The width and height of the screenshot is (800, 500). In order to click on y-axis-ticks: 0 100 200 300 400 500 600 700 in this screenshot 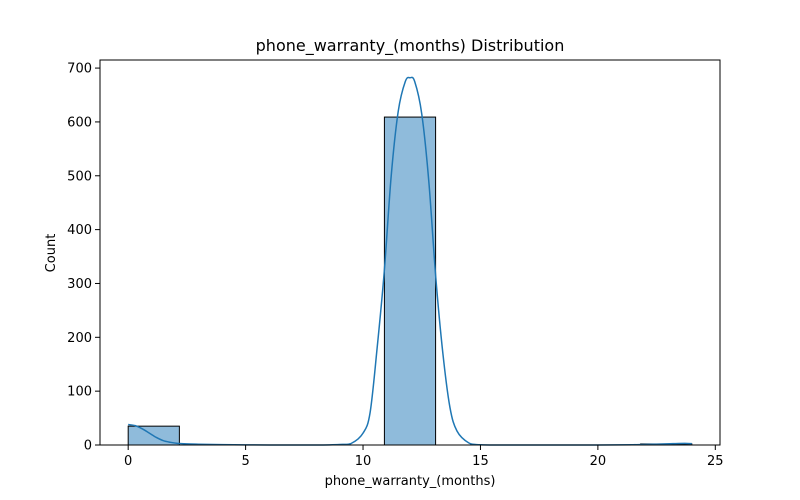, I will do `click(83, 258)`.